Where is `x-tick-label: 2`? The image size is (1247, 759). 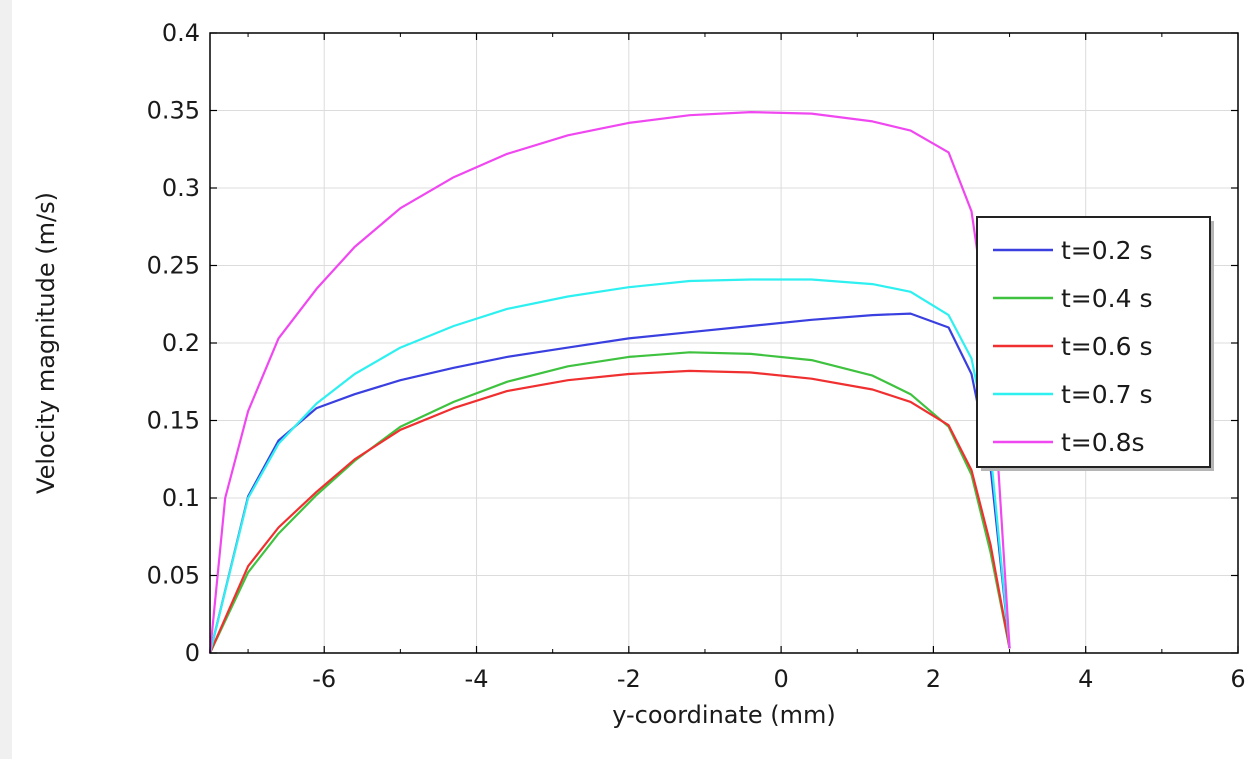
x-tick-label: 2 is located at coordinates (933, 679).